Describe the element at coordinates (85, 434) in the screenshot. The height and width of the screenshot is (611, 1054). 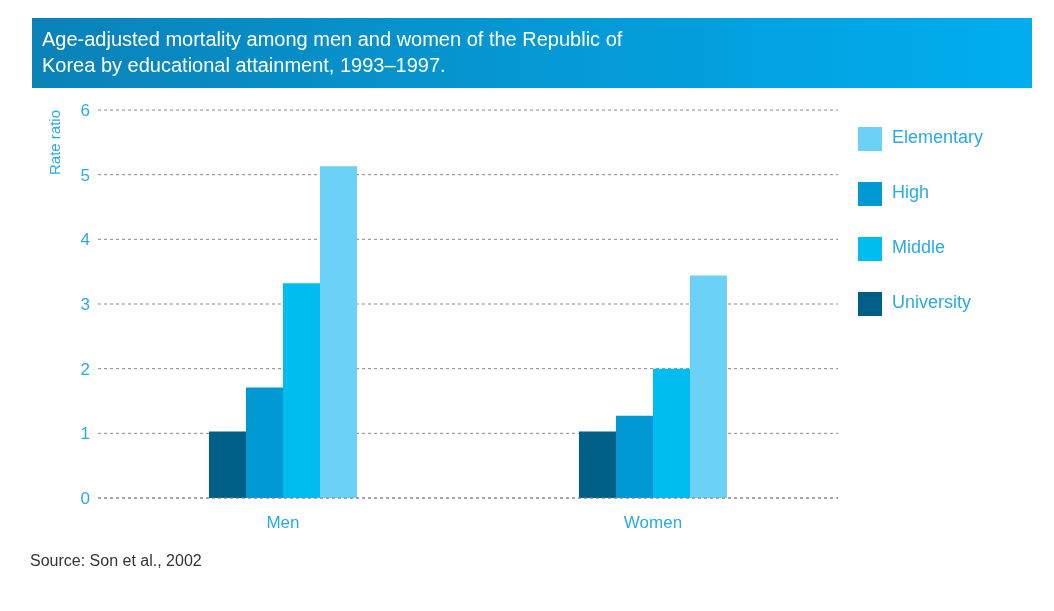
I see `y-tick-label: 1` at that location.